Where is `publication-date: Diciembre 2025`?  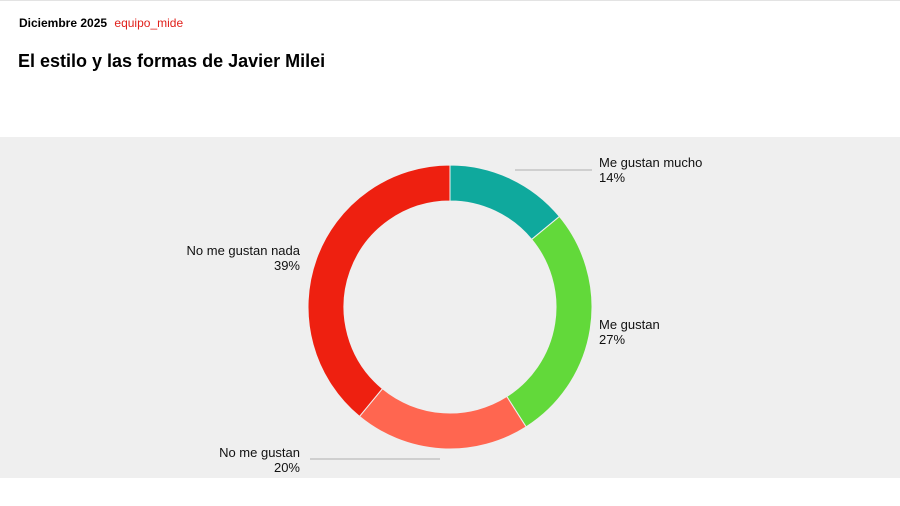 publication-date: Diciembre 2025 is located at coordinates (63, 23).